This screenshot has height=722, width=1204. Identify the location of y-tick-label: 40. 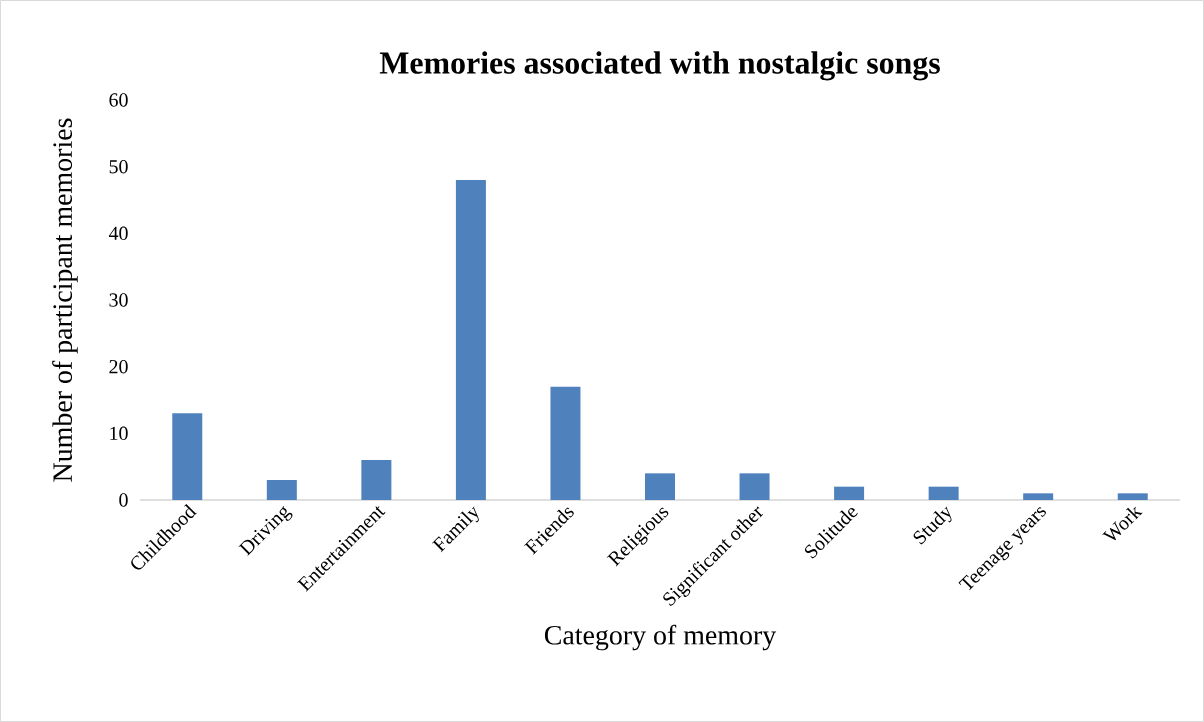
(118, 233).